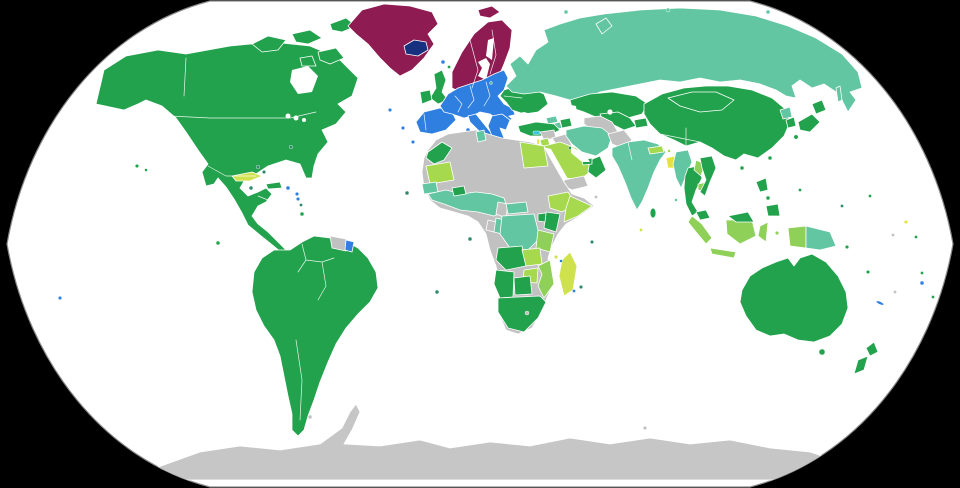  I want to click on st-helena, so click(437, 292).